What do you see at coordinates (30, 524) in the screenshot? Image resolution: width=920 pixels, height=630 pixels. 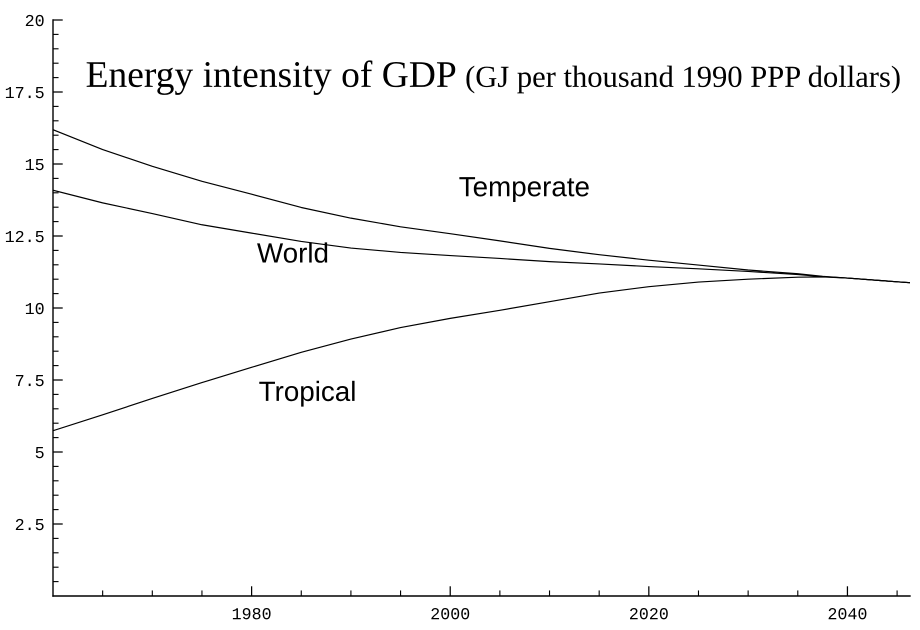 I see `y-tick-label: 2.5` at bounding box center [30, 524].